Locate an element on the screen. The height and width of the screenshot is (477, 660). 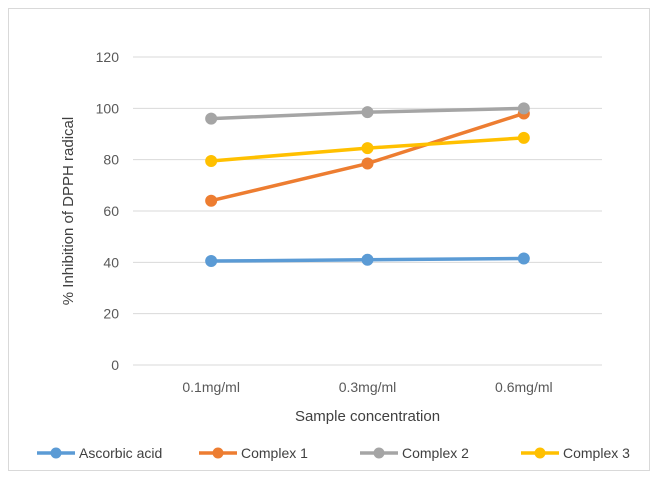
x-tick-label: 0.6mg/ml is located at coordinates (524, 387).